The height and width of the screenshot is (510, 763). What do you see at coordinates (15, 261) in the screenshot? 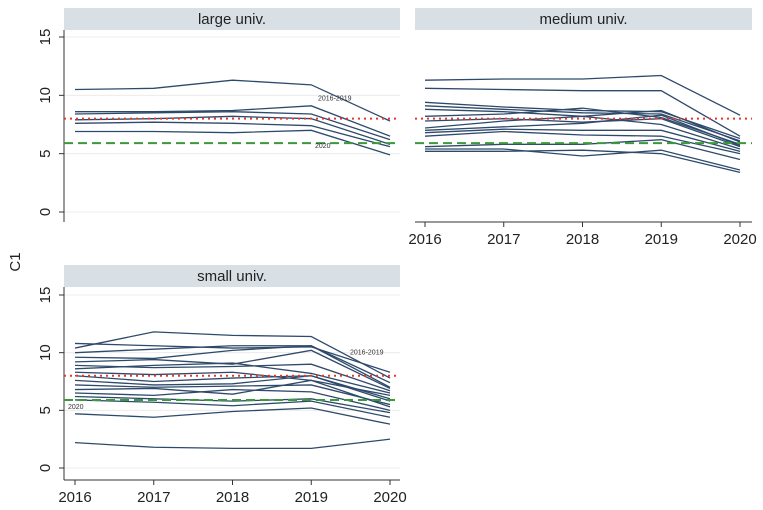
I see `y-axis-title: C1` at bounding box center [15, 261].